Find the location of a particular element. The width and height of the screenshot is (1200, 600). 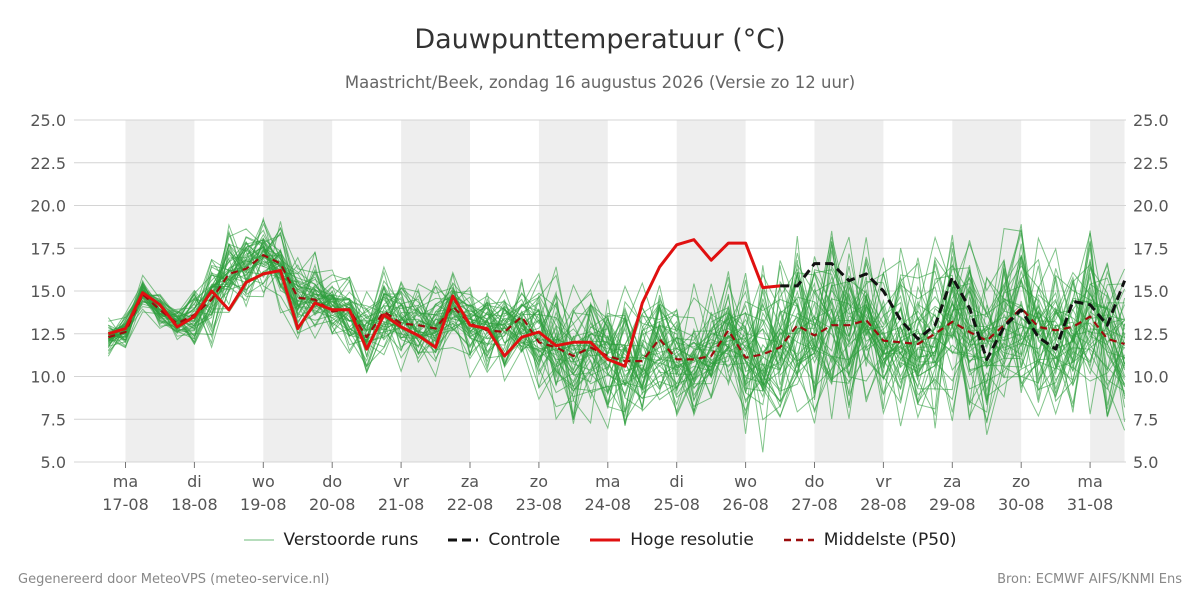

legend-item-controle: Controle is located at coordinates (504, 540).